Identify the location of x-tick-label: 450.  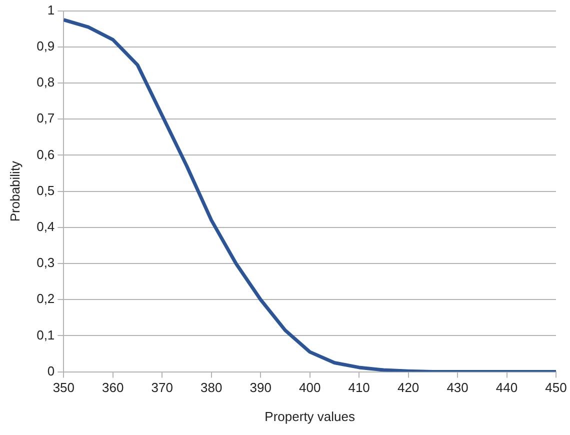
(556, 388).